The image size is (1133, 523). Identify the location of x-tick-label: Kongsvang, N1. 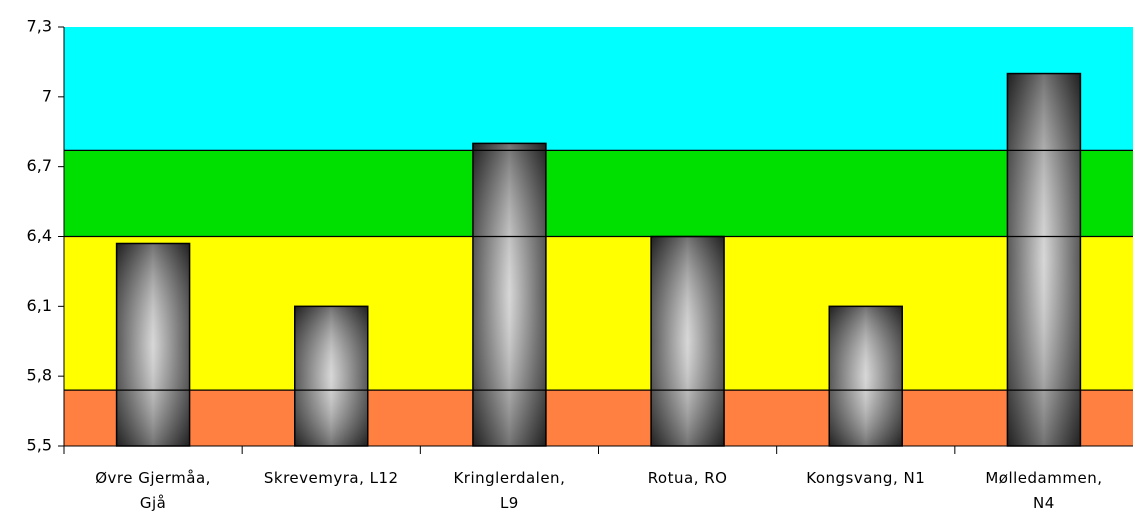
(866, 478).